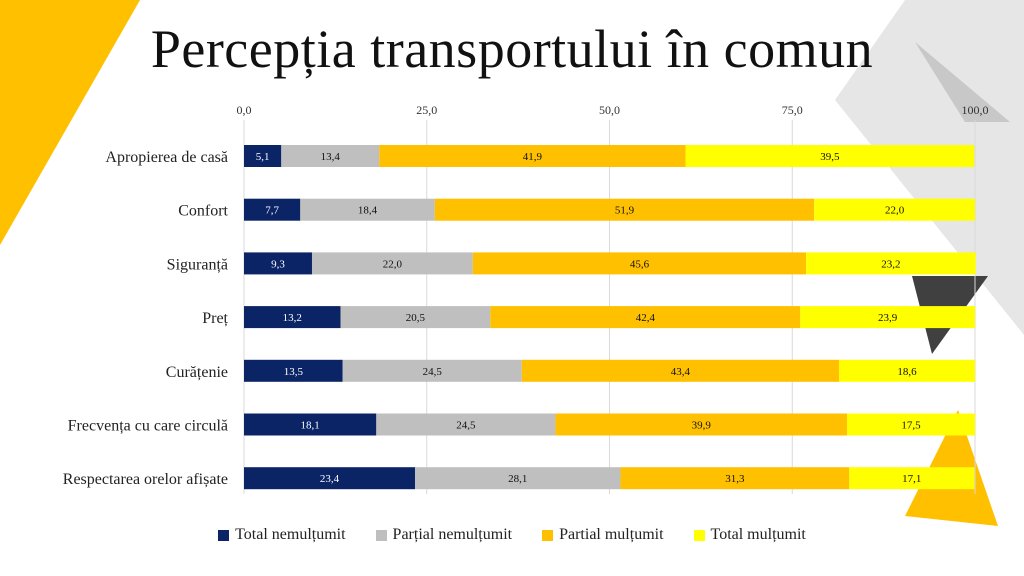 Image resolution: width=1024 pixels, height=576 pixels. What do you see at coordinates (215, 318) in the screenshot?
I see `category-label: Preț` at bounding box center [215, 318].